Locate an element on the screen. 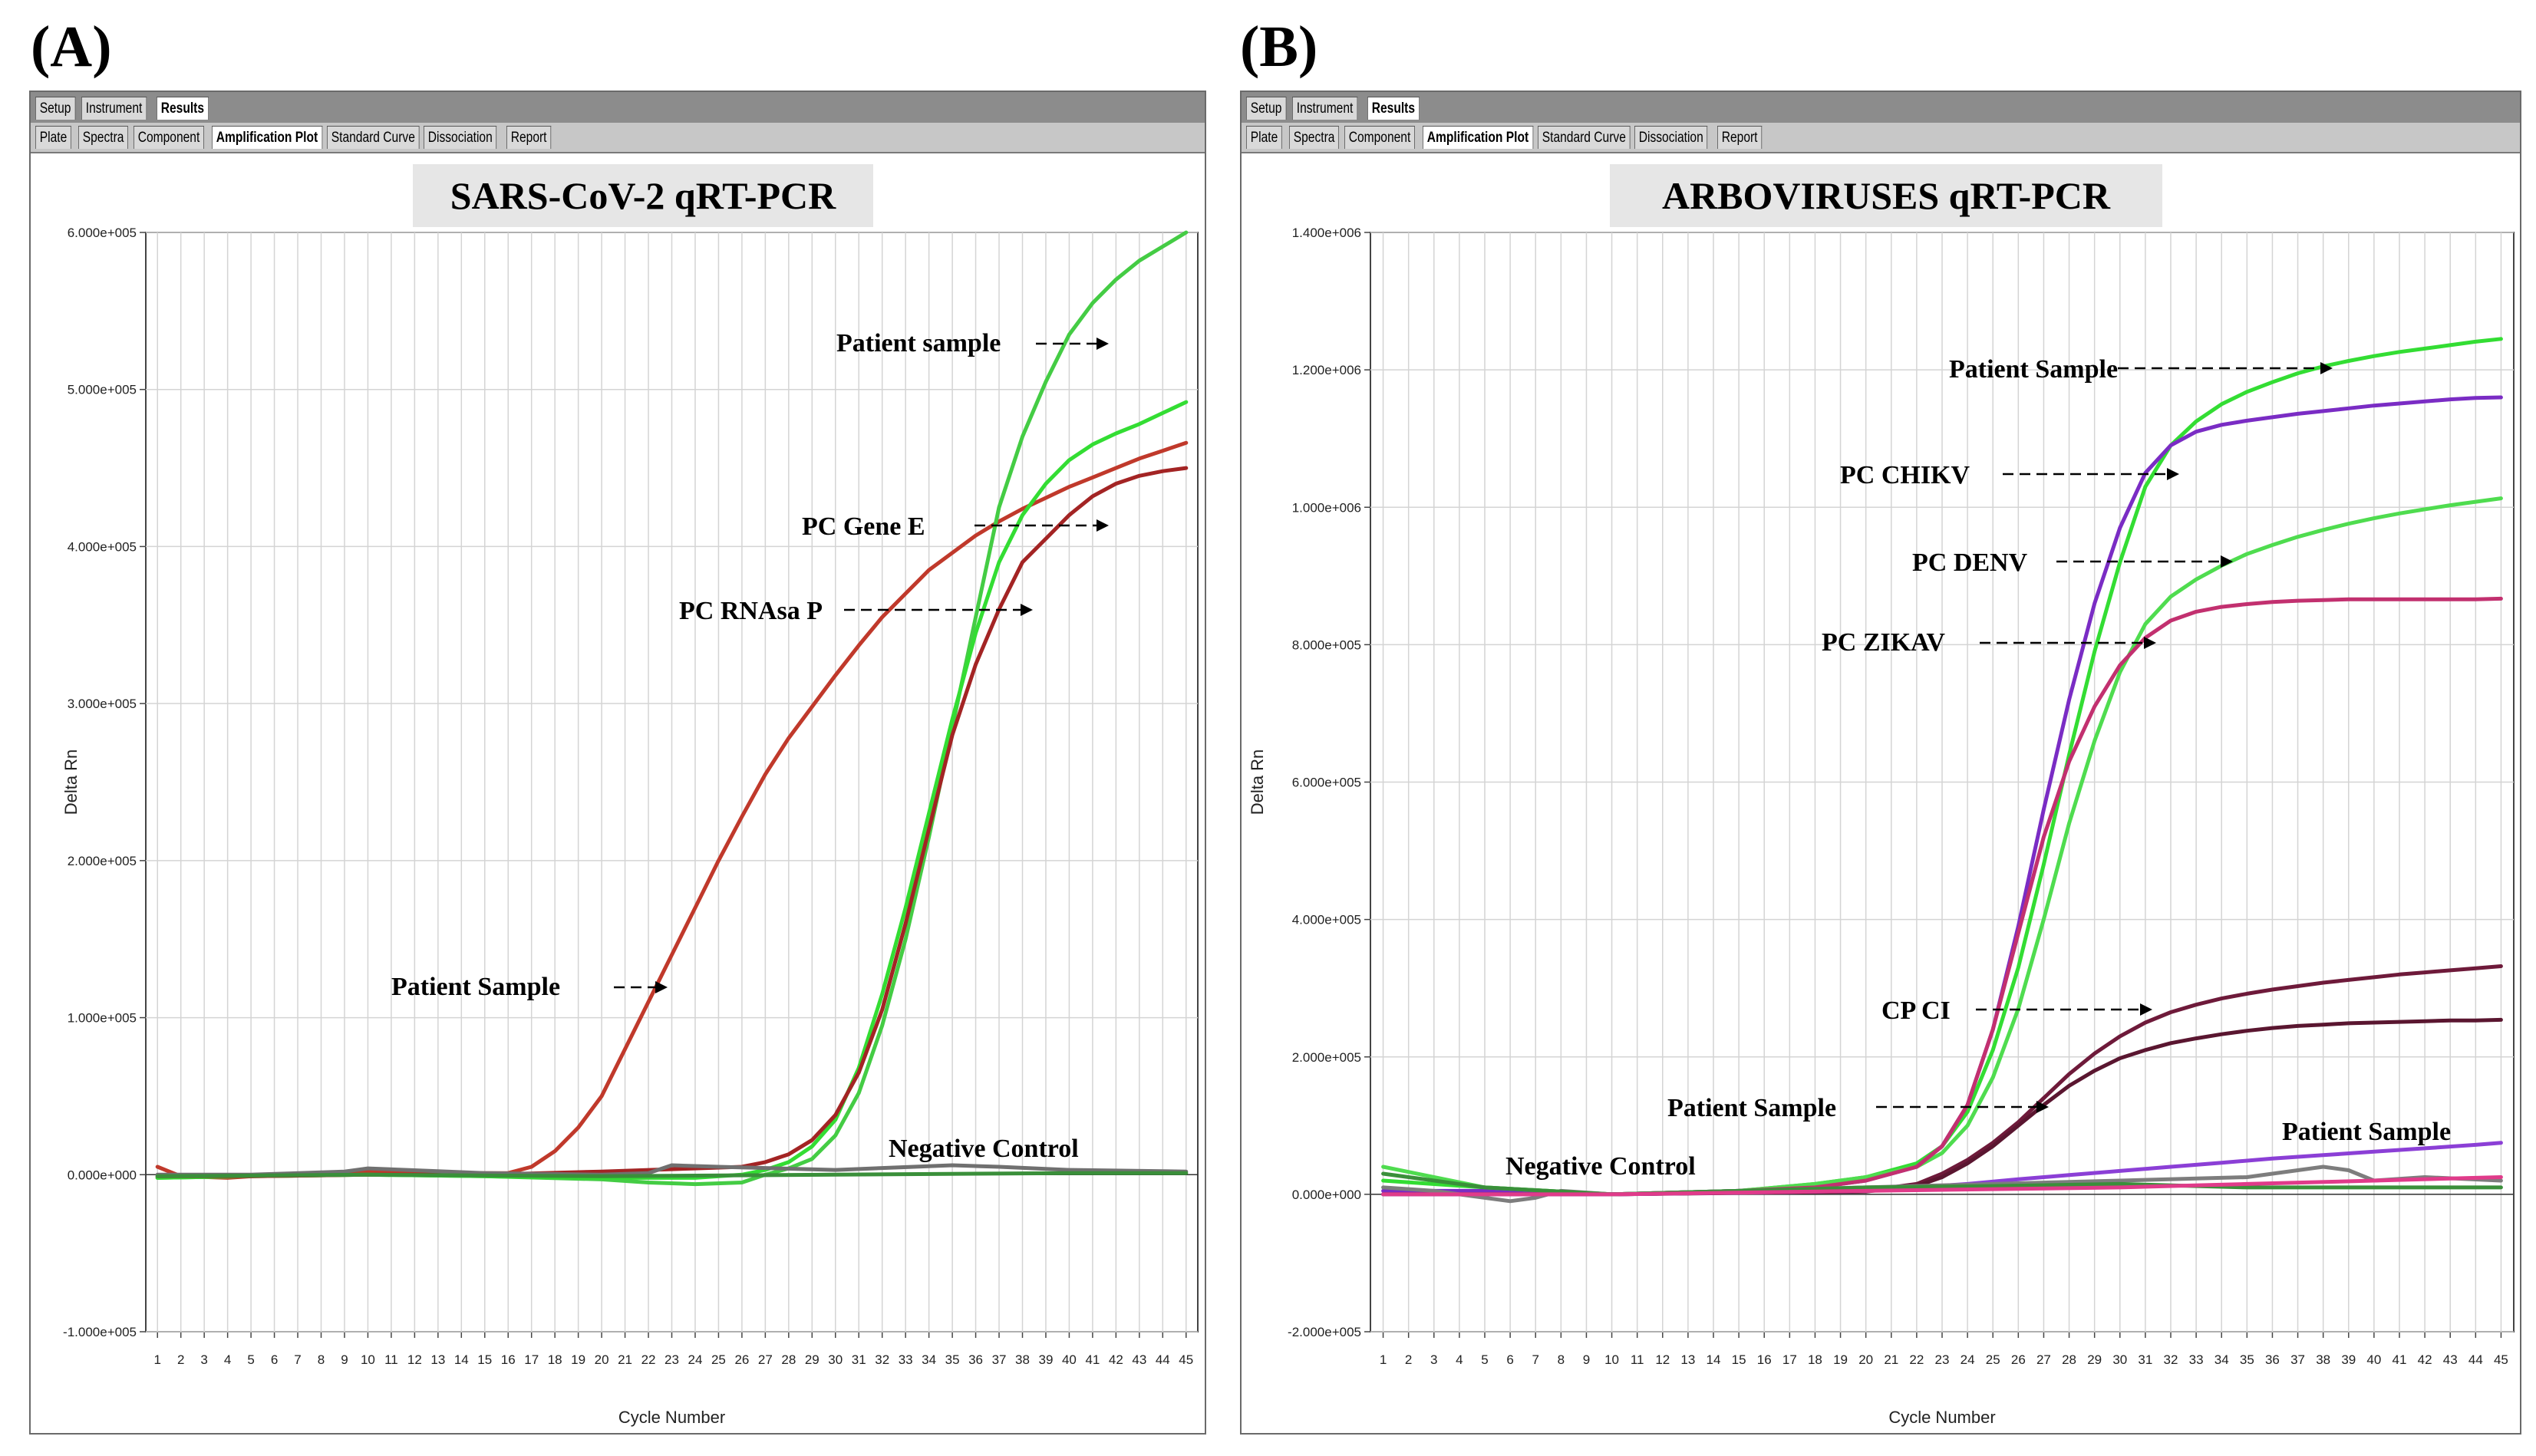 The image size is (2536, 1456). x-tick-label: 16 is located at coordinates (508, 1359).